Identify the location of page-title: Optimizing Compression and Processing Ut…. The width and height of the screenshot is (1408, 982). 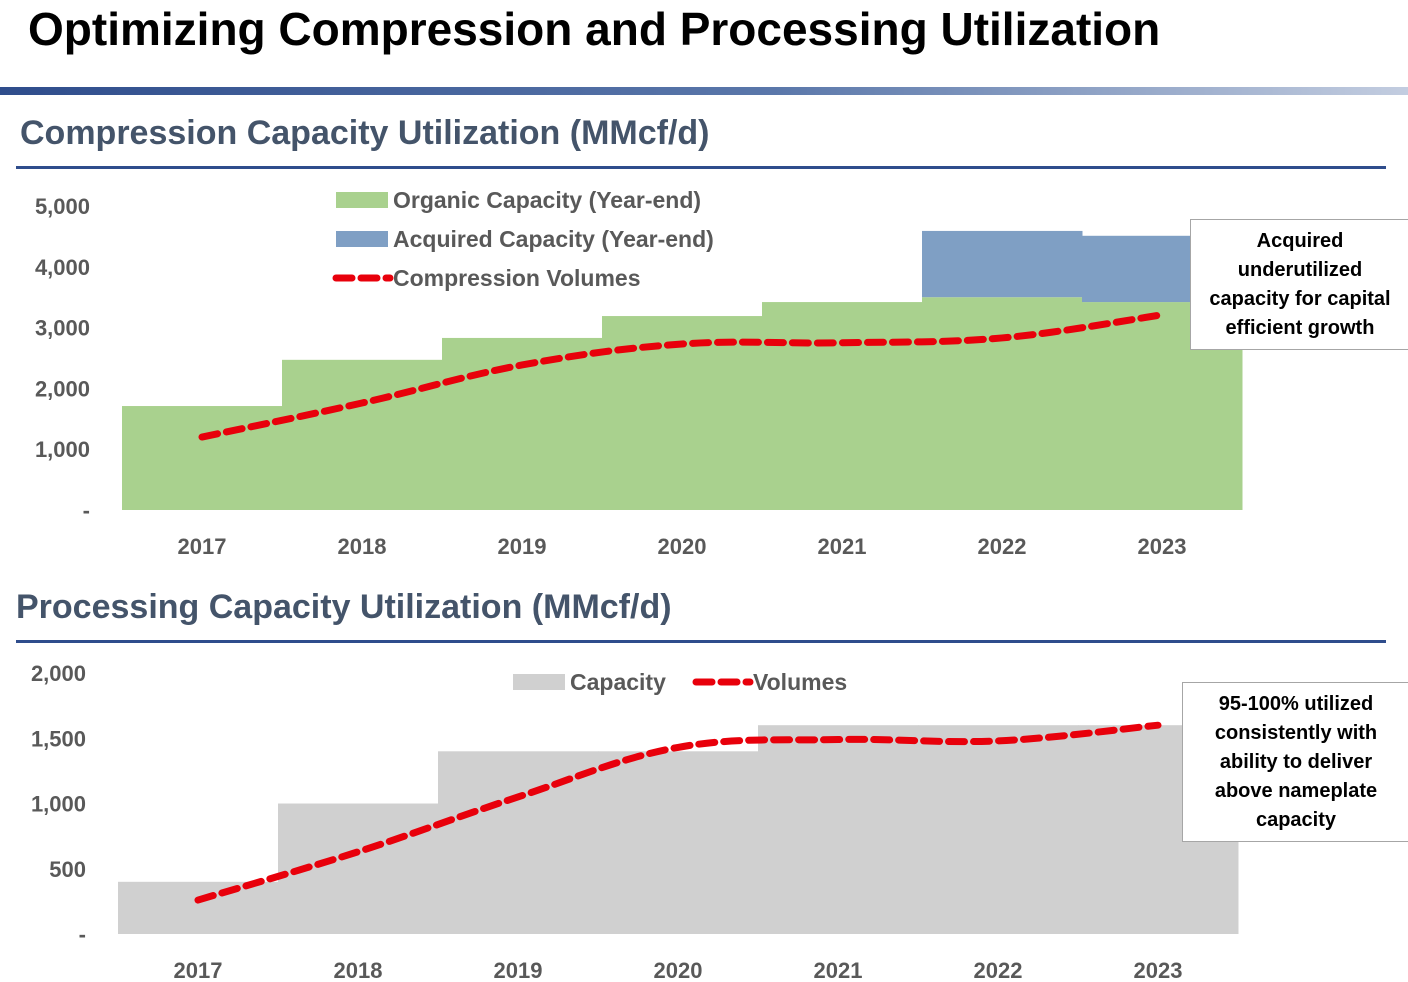
(594, 29).